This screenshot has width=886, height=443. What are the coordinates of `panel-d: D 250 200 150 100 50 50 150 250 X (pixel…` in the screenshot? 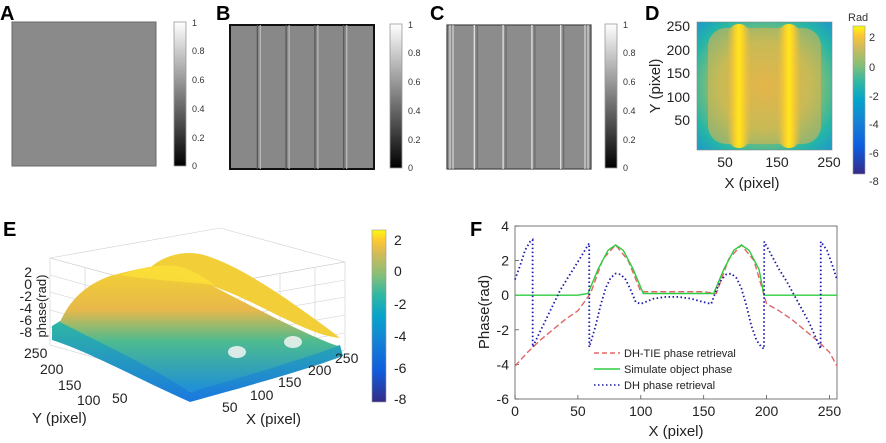 It's located at (762, 97).